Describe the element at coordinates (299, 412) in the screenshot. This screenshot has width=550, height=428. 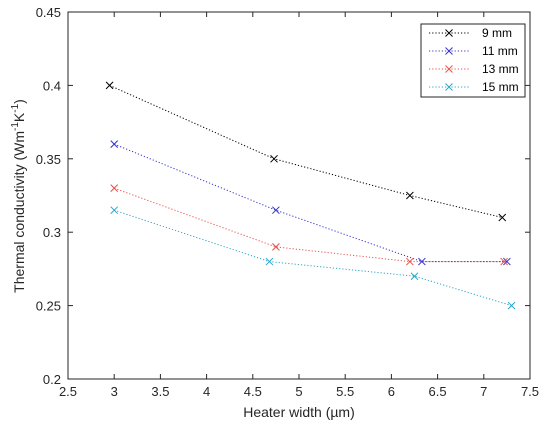
I see `x-axis-title: Heater width (µm)` at that location.